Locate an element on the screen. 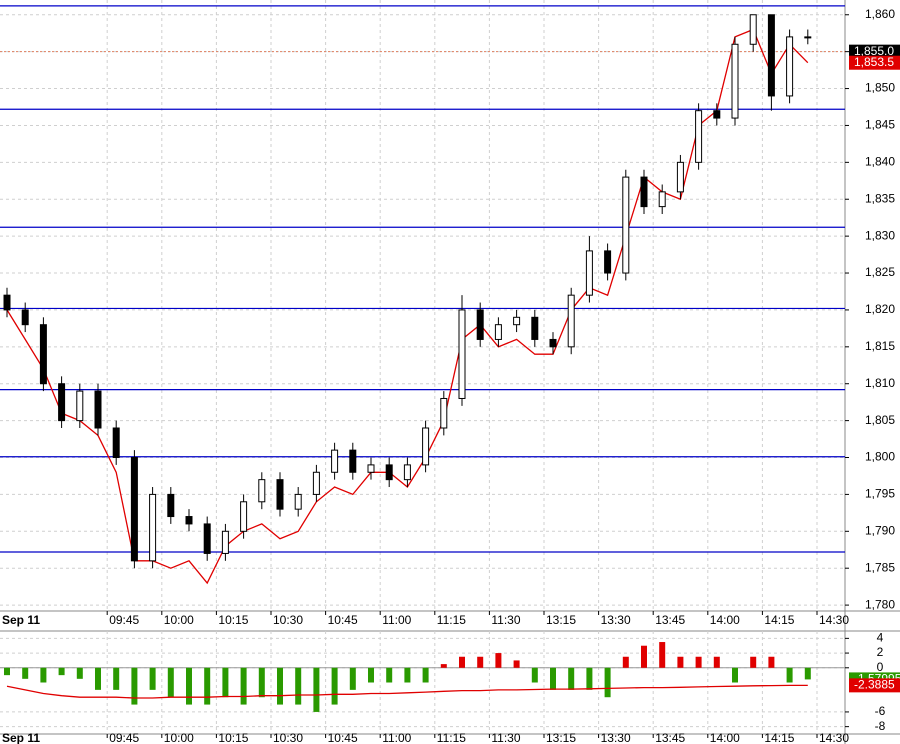 The height and width of the screenshot is (744, 900). y-tick-label: 1,825 is located at coordinates (880, 272).